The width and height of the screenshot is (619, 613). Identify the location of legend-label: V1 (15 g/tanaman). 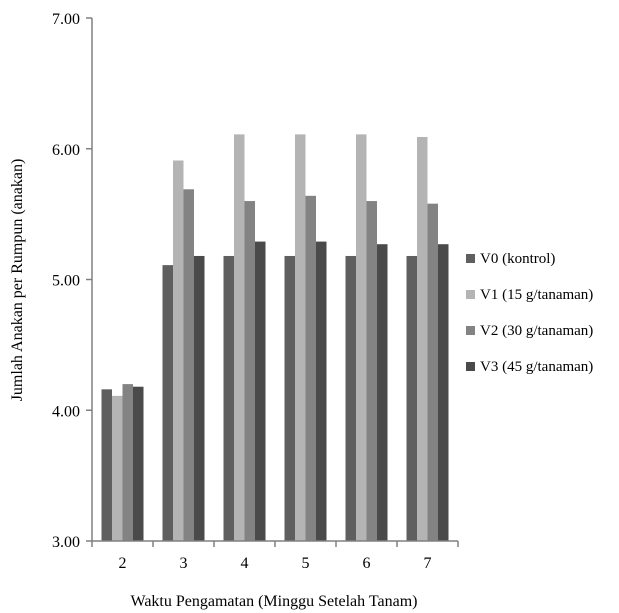
(536, 295).